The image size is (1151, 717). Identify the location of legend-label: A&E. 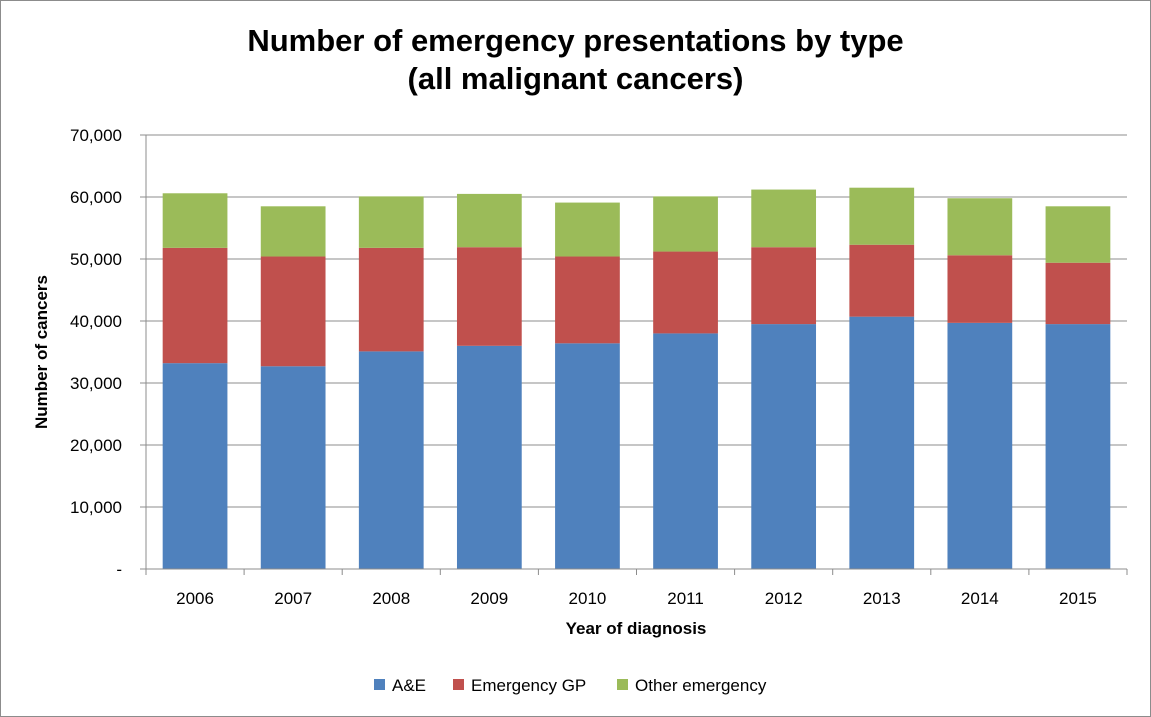
(409, 685).